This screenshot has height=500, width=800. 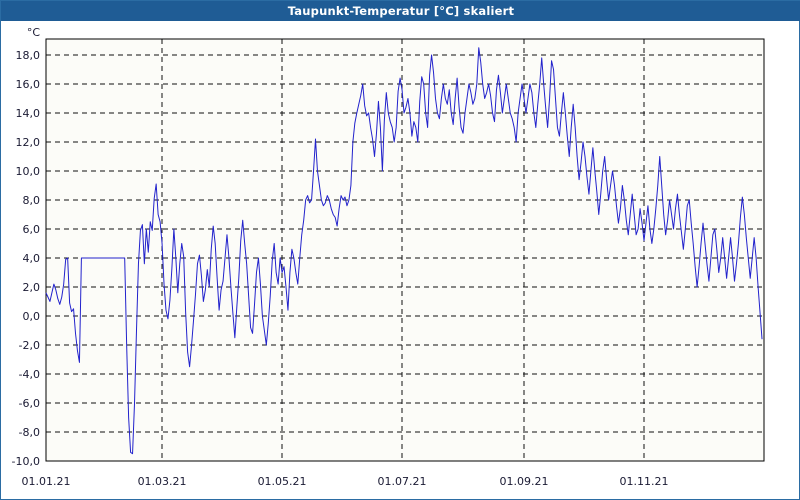 What do you see at coordinates (32, 316) in the screenshot?
I see `y-tick-label: 0,0` at bounding box center [32, 316].